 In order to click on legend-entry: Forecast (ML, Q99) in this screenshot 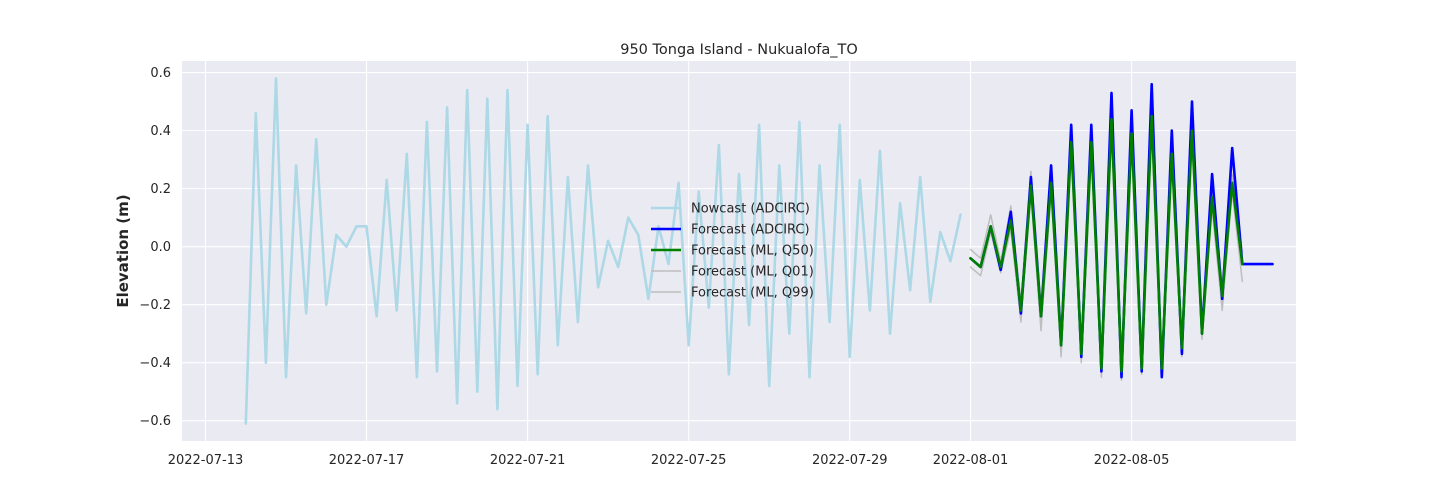, I will do `click(752, 293)`.